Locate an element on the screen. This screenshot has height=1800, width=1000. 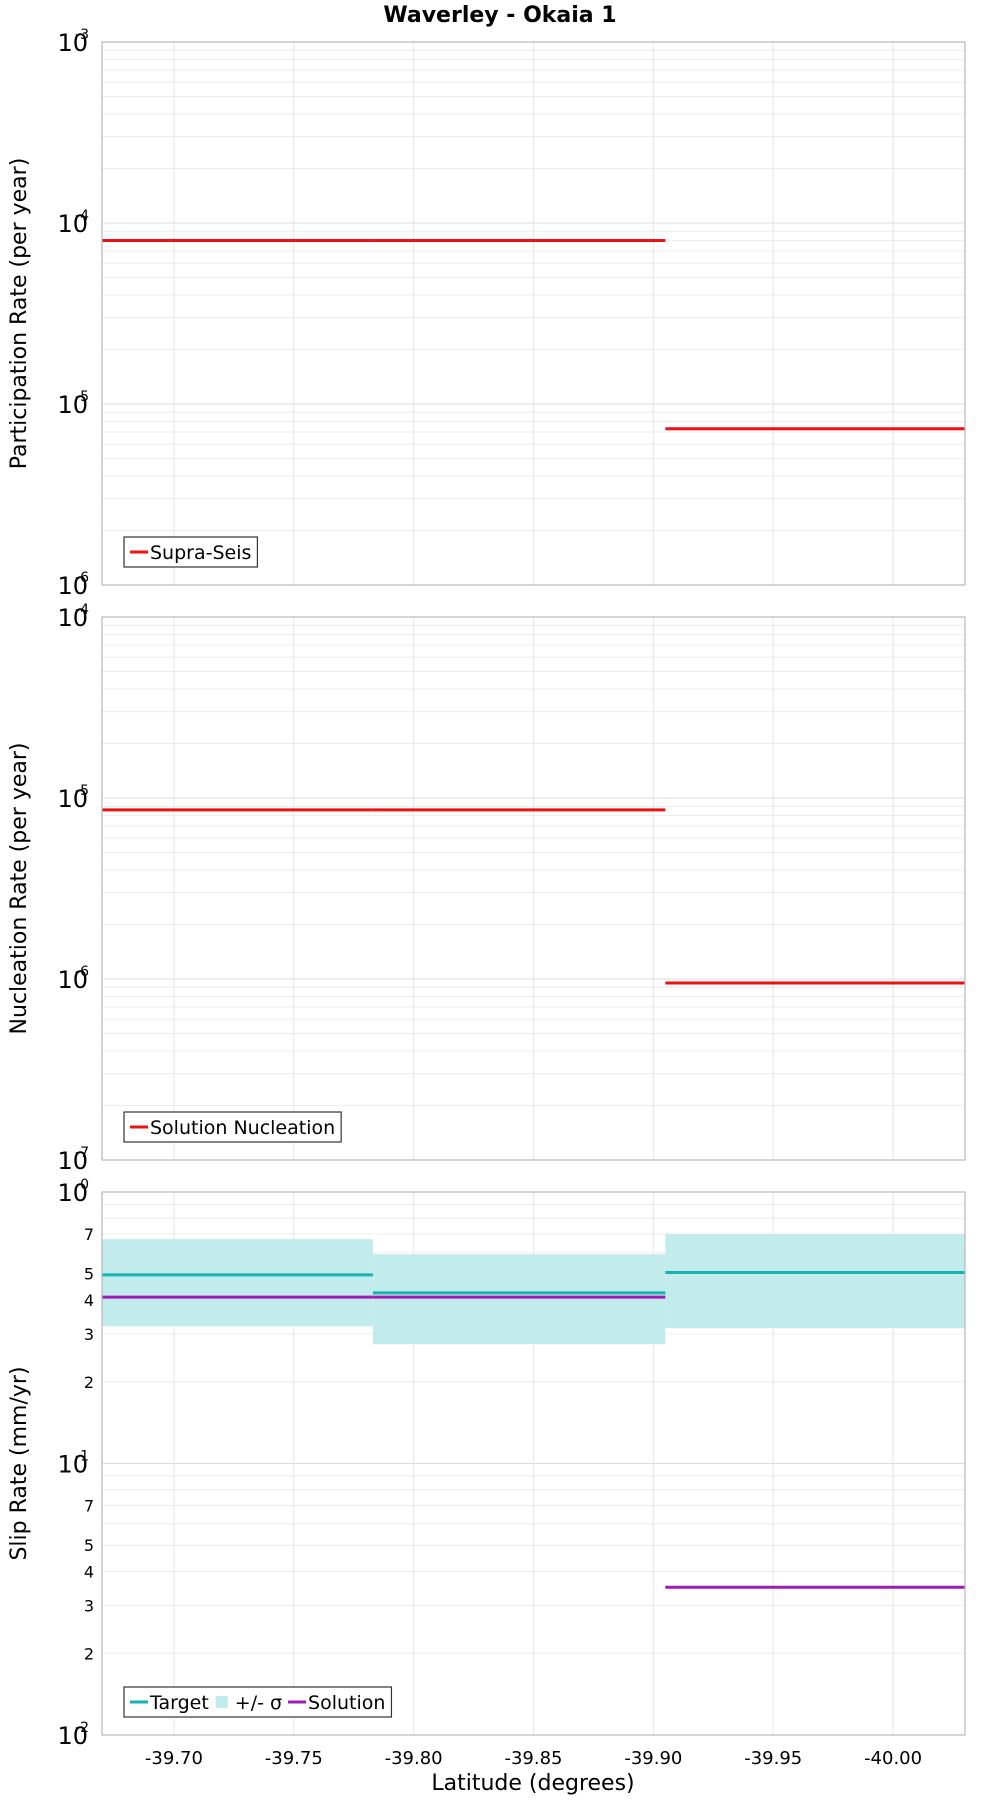
legend: Target +/- σ Solution is located at coordinates (258, 1702).